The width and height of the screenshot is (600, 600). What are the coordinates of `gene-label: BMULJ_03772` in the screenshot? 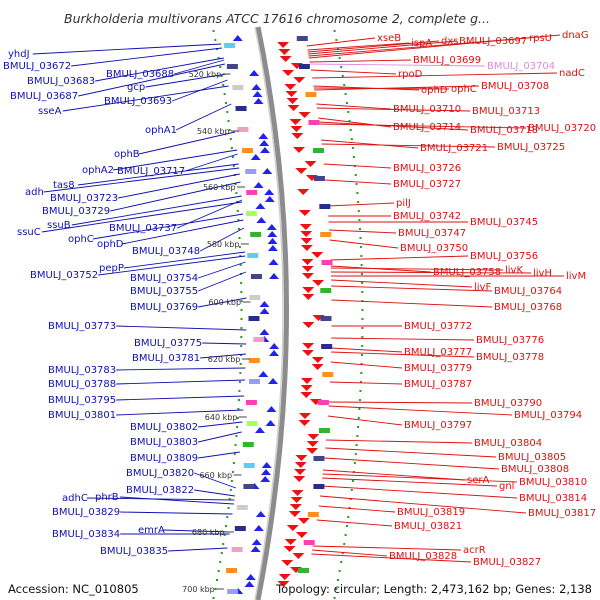 It's located at (438, 326).